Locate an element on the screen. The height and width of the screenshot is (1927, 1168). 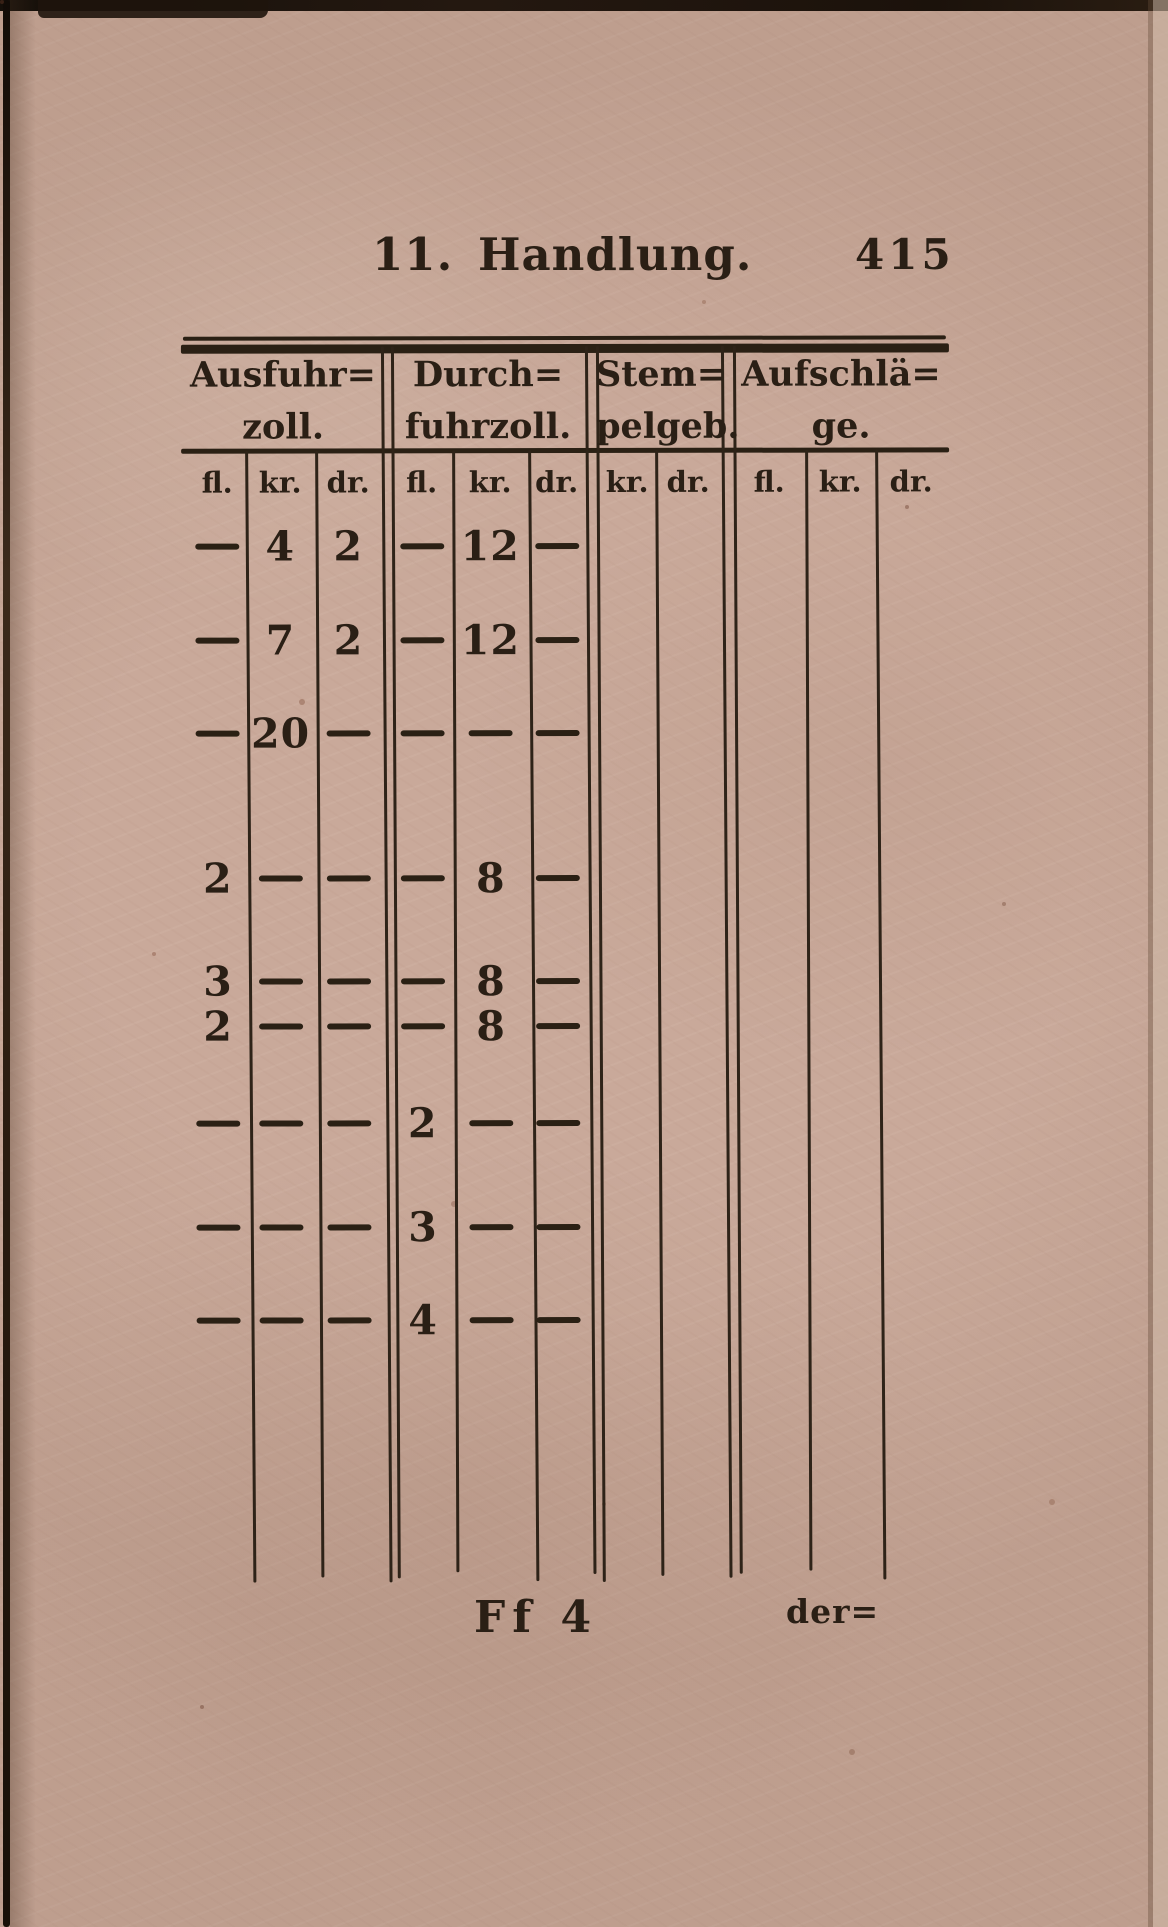
book-edge-top is located at coordinates (584, 5).